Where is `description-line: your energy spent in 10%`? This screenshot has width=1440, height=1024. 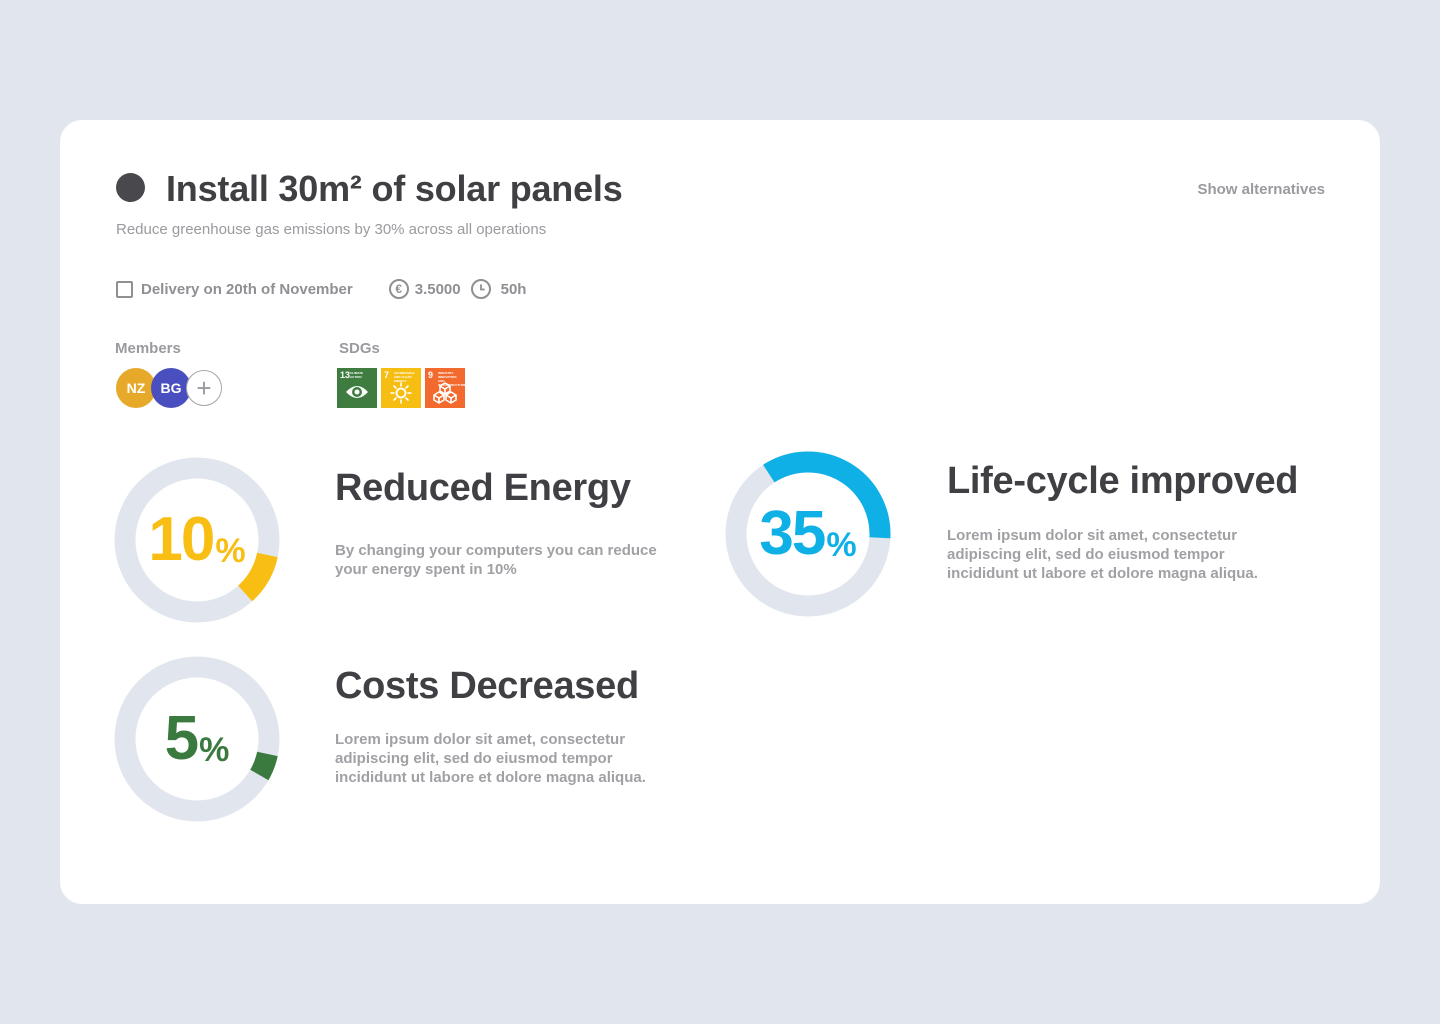 description-line: your energy spent in 10% is located at coordinates (426, 569).